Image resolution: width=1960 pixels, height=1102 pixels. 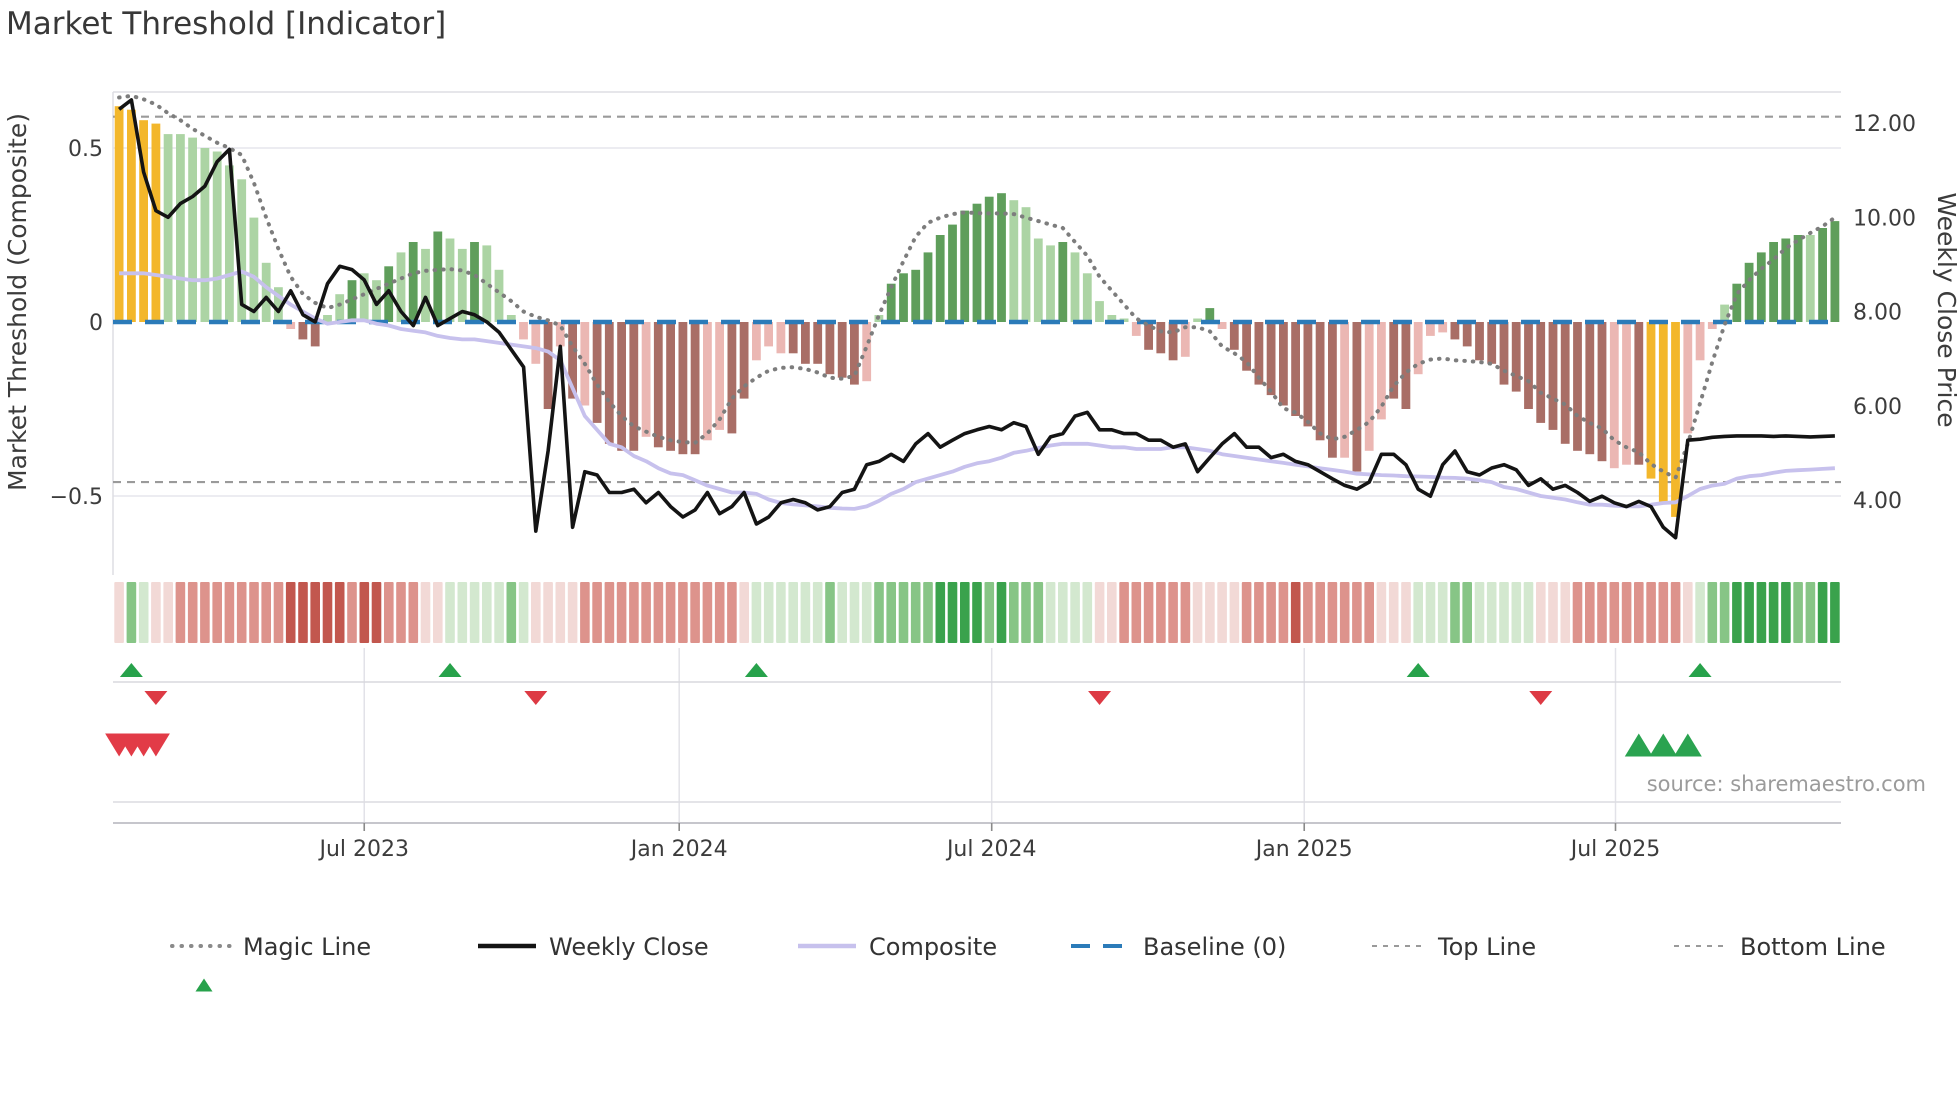 What do you see at coordinates (1877, 407) in the screenshot?
I see `right-tick-label: 6.00` at bounding box center [1877, 407].